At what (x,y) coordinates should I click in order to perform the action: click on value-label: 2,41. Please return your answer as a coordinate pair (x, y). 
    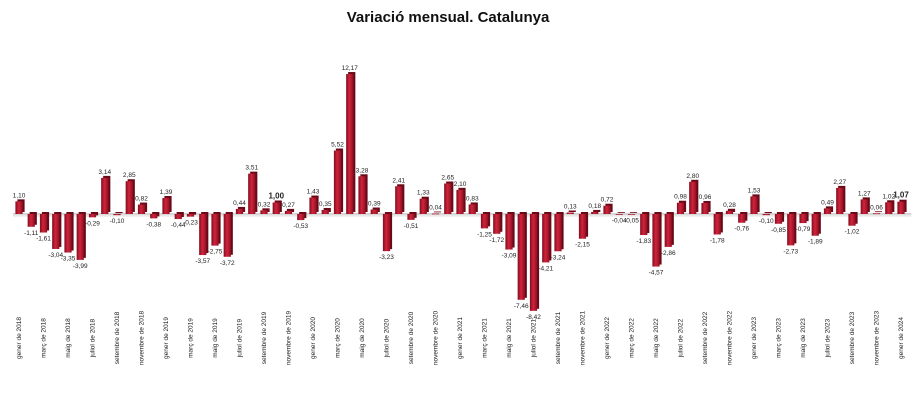
    Looking at the image, I should click on (398, 180).